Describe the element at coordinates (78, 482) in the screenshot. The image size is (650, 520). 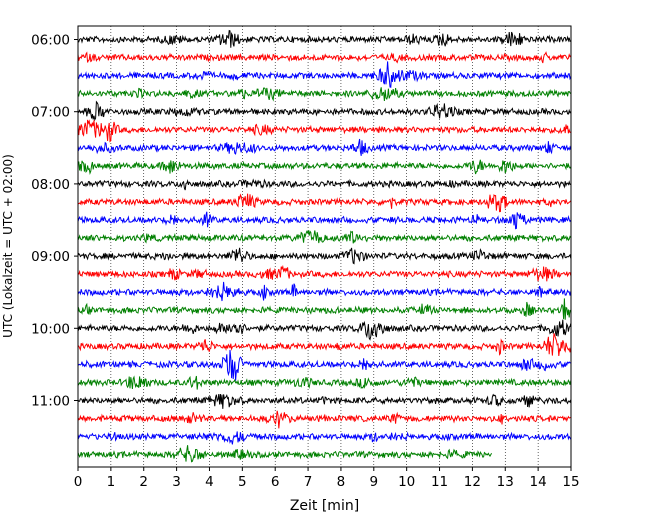
I see `x-tick-label: 0` at that location.